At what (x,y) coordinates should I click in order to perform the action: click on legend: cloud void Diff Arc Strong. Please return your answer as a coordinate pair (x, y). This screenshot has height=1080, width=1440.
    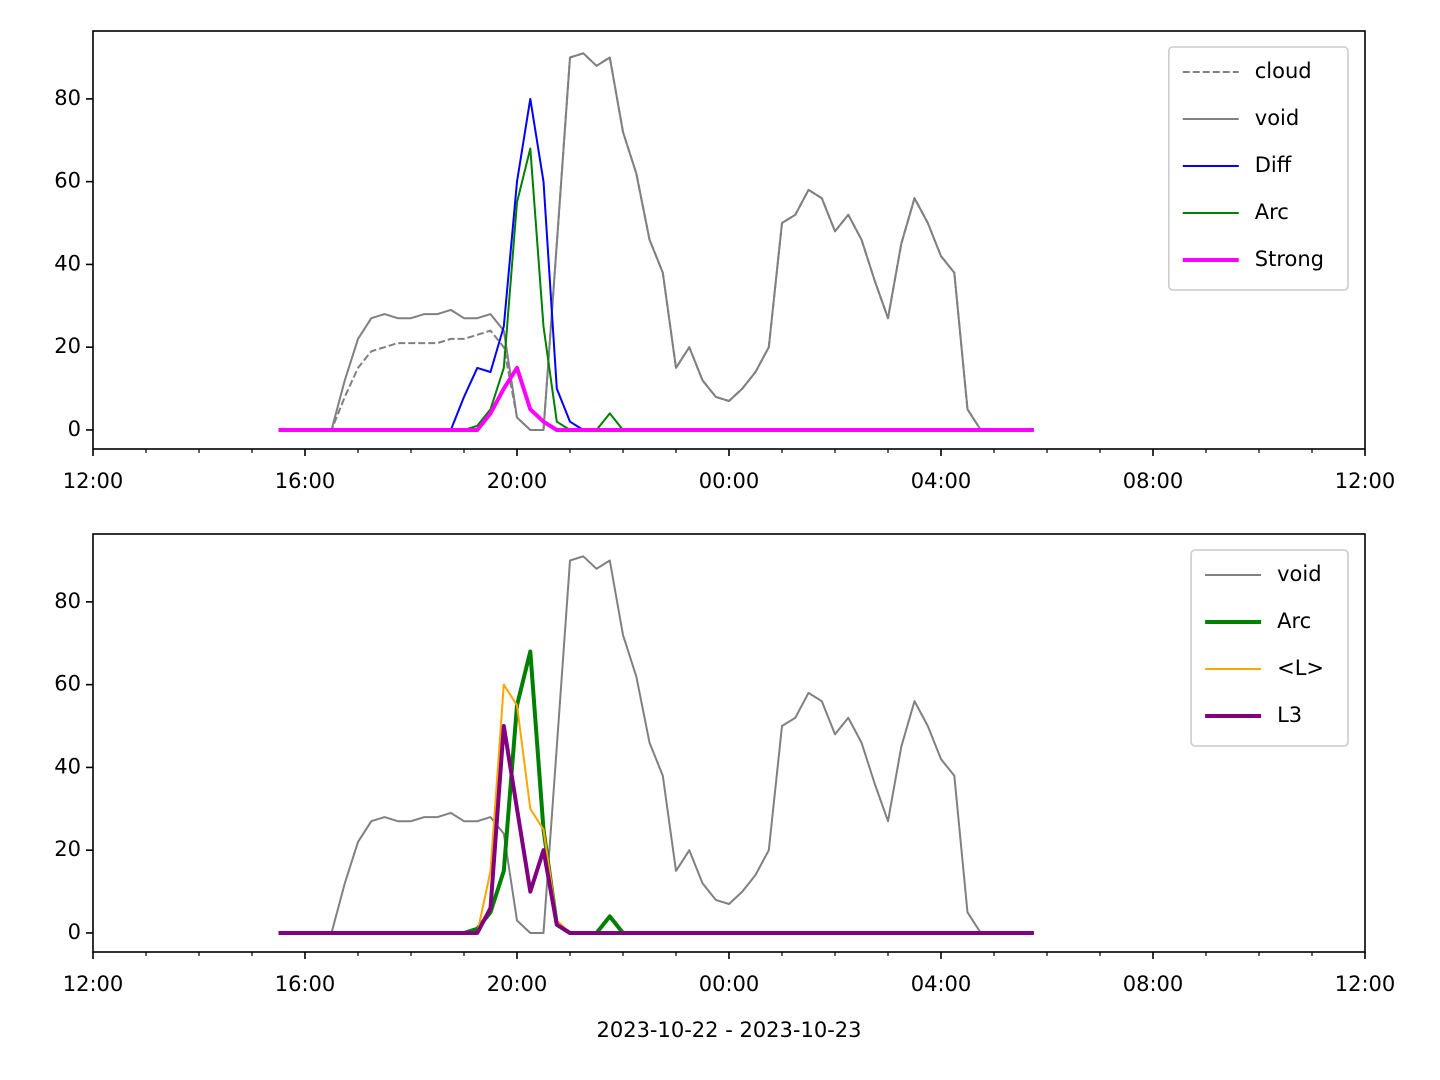
    Looking at the image, I should click on (1258, 168).